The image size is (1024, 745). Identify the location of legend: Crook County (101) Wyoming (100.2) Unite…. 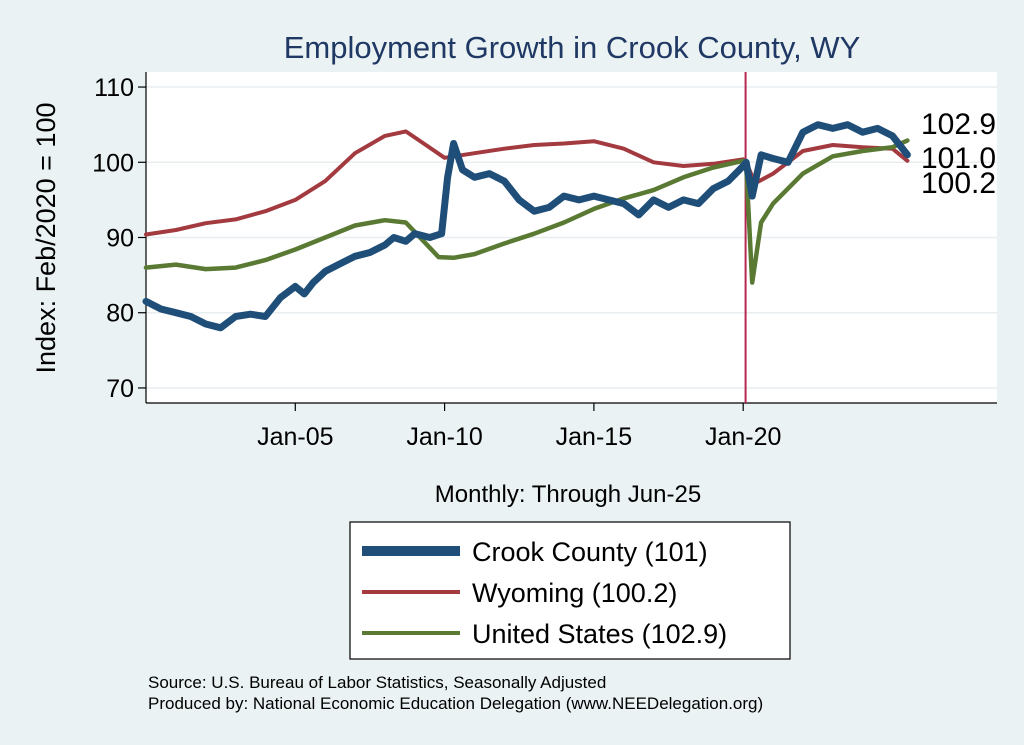
(570, 590).